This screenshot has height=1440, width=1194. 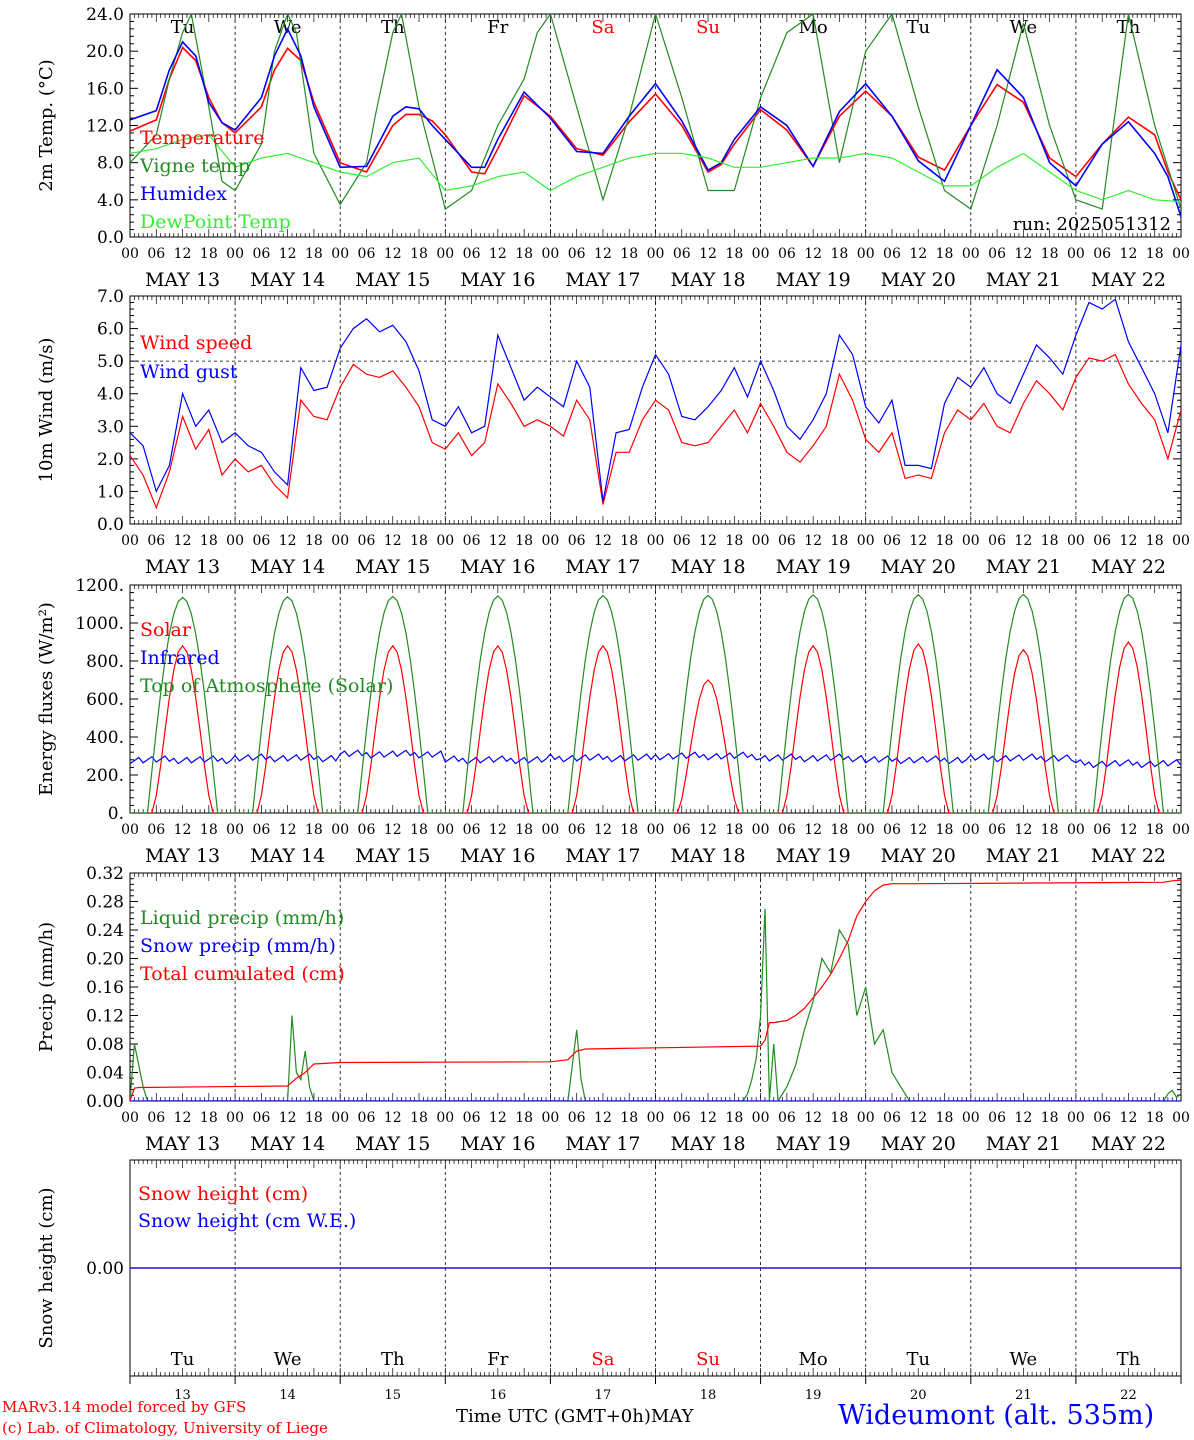 What do you see at coordinates (180, 658) in the screenshot?
I see `legend-infrared: Infrared` at bounding box center [180, 658].